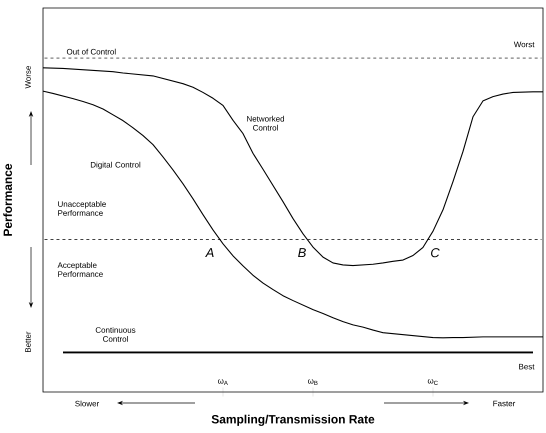 This screenshot has width=546, height=433. What do you see at coordinates (435, 253) in the screenshot?
I see `annotation: C` at bounding box center [435, 253].